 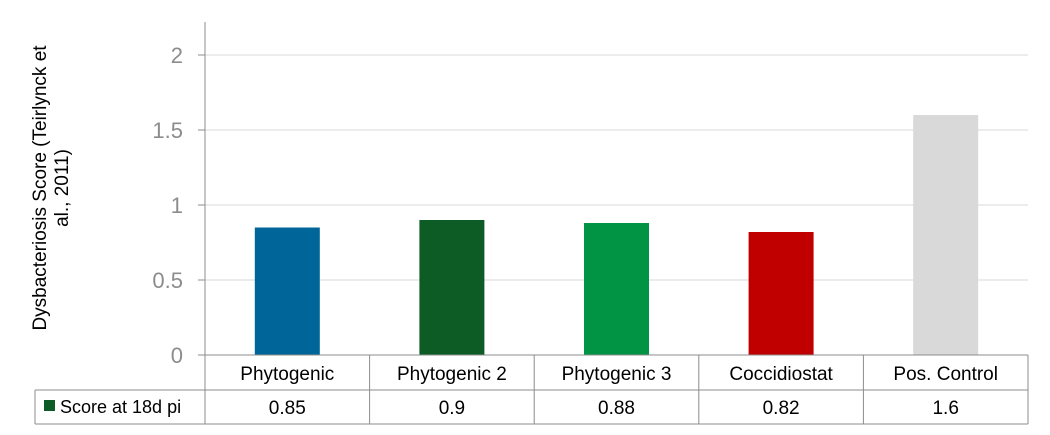 What do you see at coordinates (781, 408) in the screenshot?
I see `value-cell-3: 0.82` at bounding box center [781, 408].